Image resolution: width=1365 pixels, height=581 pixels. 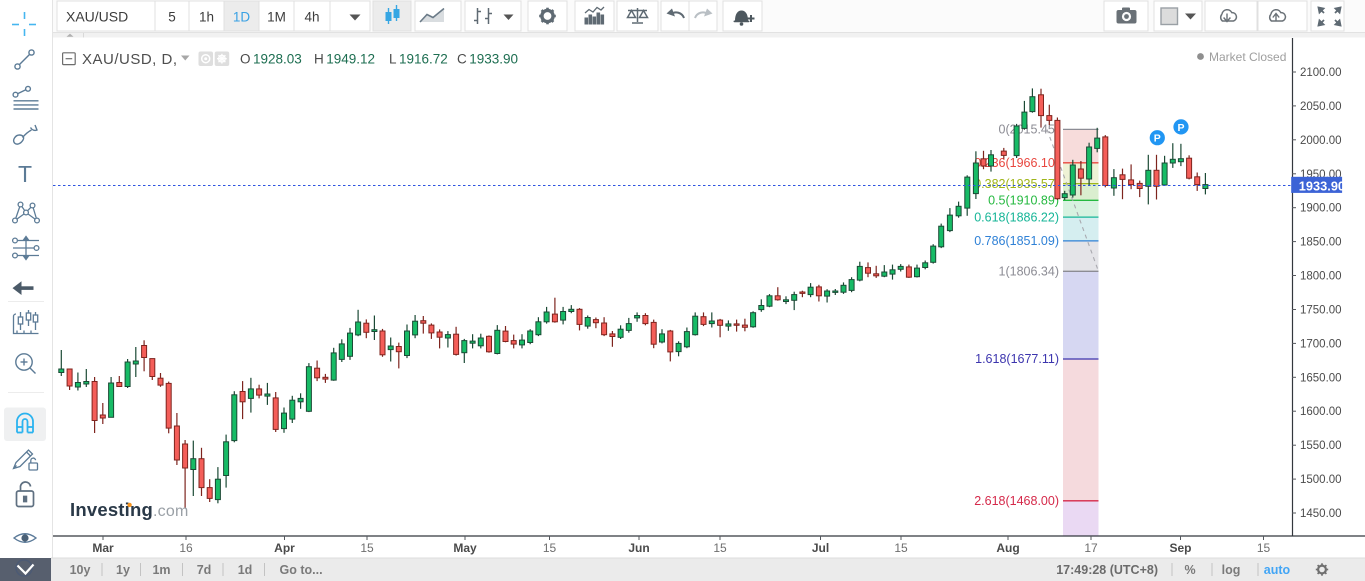 I want to click on svg-text: 1(1806.34), so click(x=1029, y=272).